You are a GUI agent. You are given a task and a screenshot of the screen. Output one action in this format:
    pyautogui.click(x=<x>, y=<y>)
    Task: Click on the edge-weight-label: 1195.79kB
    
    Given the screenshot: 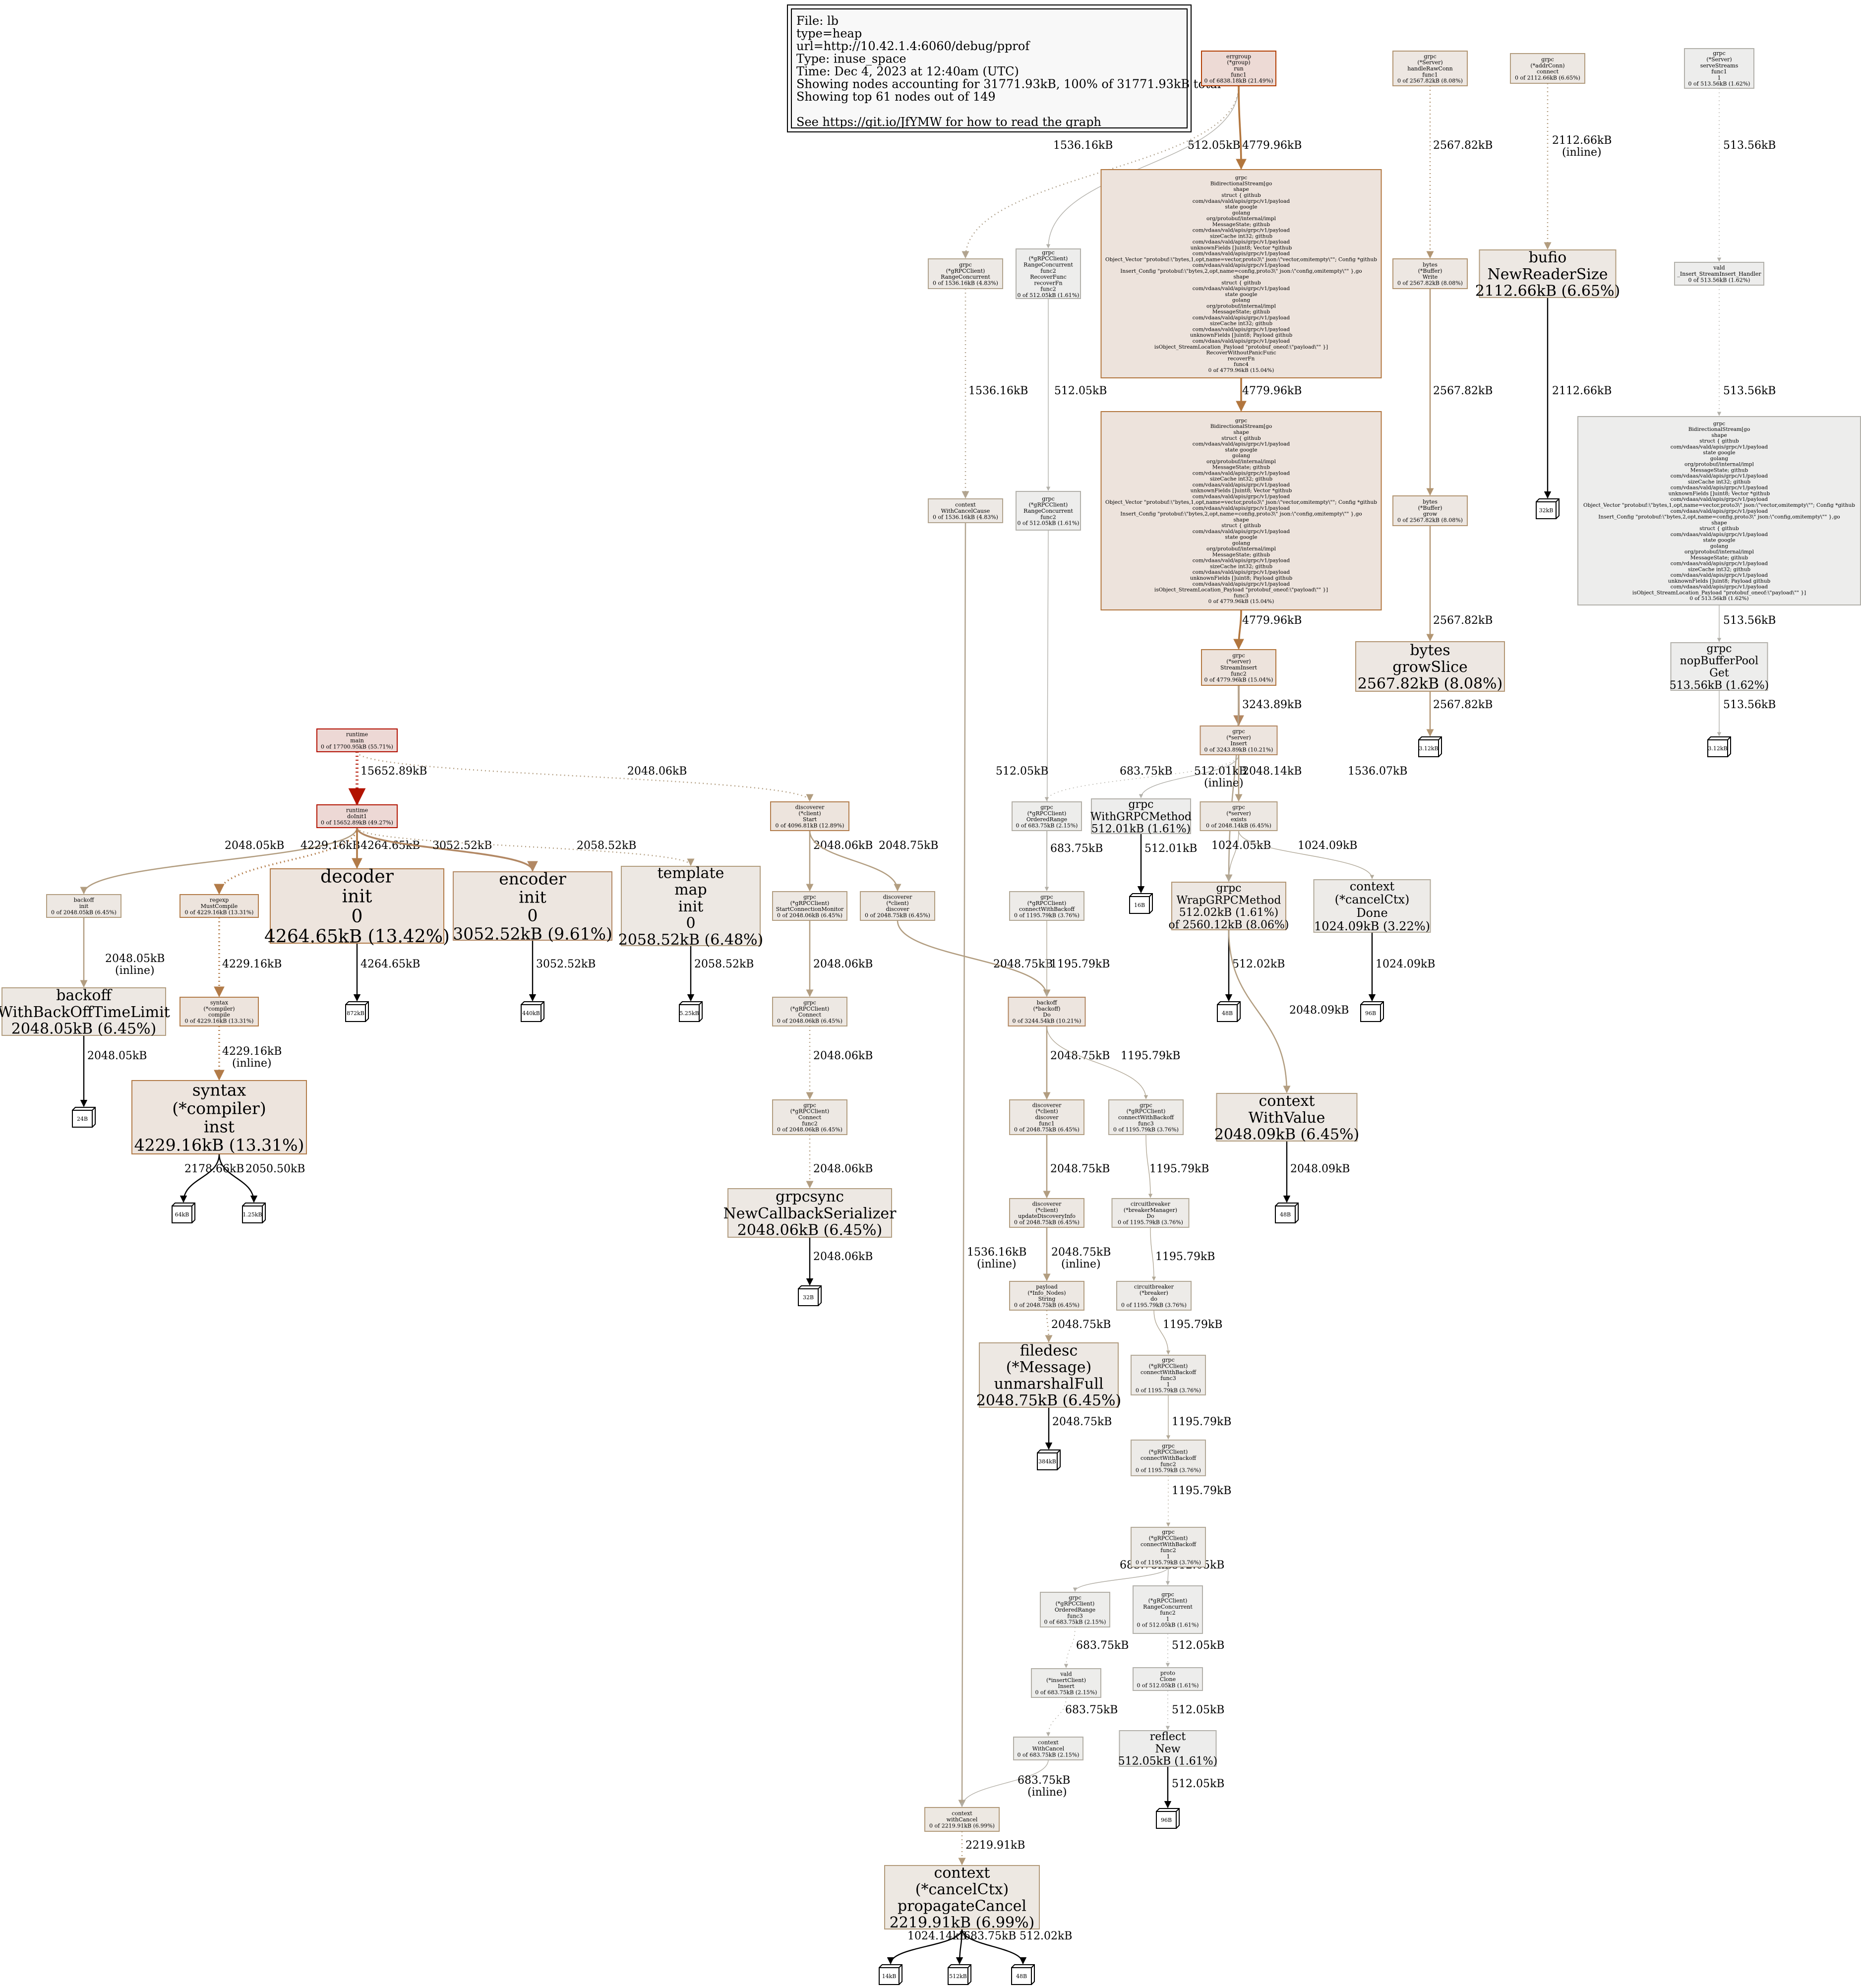 What is the action you would take?
    pyautogui.click(x=1185, y=1257)
    